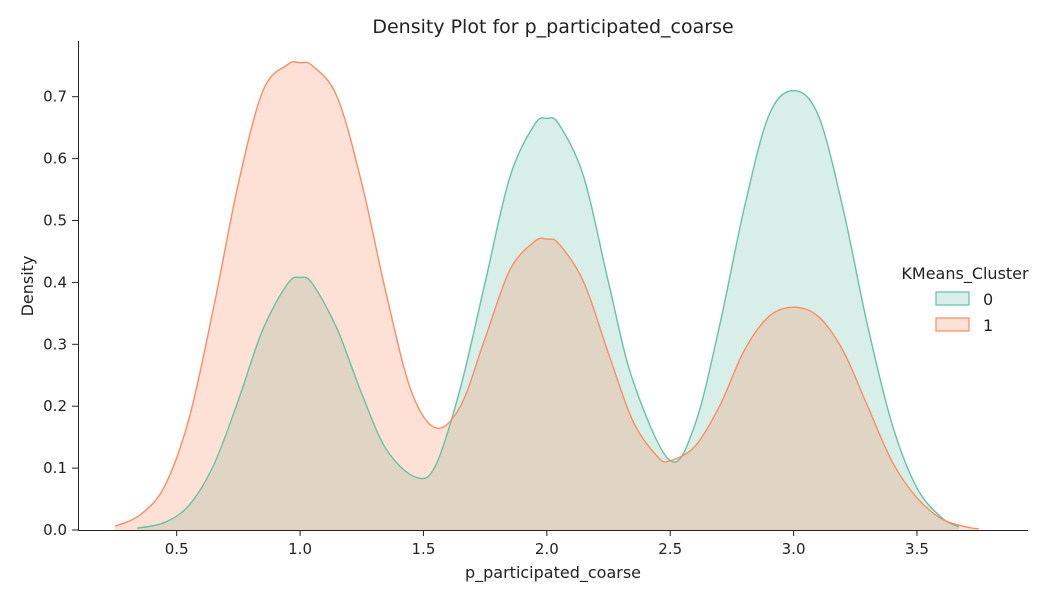 The height and width of the screenshot is (600, 1045). Describe the element at coordinates (55, 406) in the screenshot. I see `y-tick-label: 0.2` at that location.